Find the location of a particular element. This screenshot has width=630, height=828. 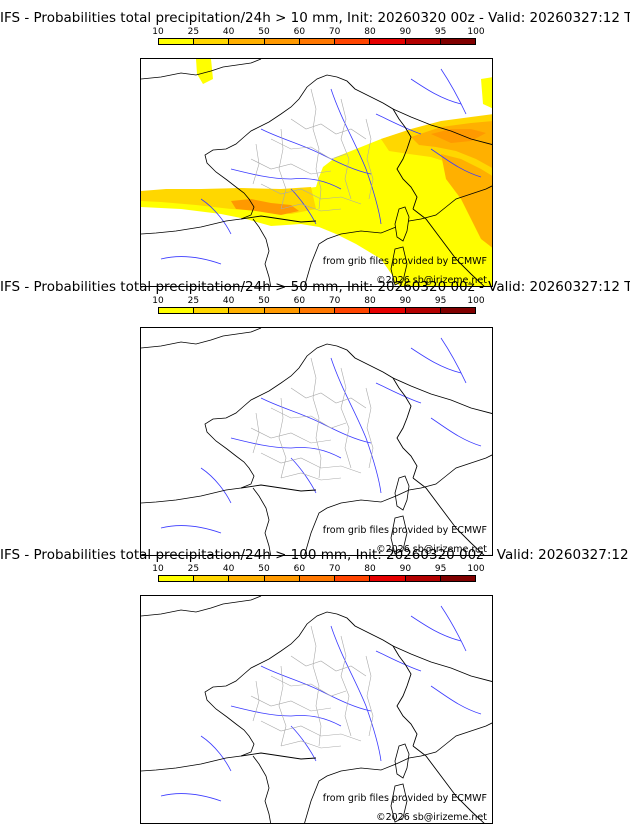

scale-tick-label: 95 is located at coordinates (440, 301).